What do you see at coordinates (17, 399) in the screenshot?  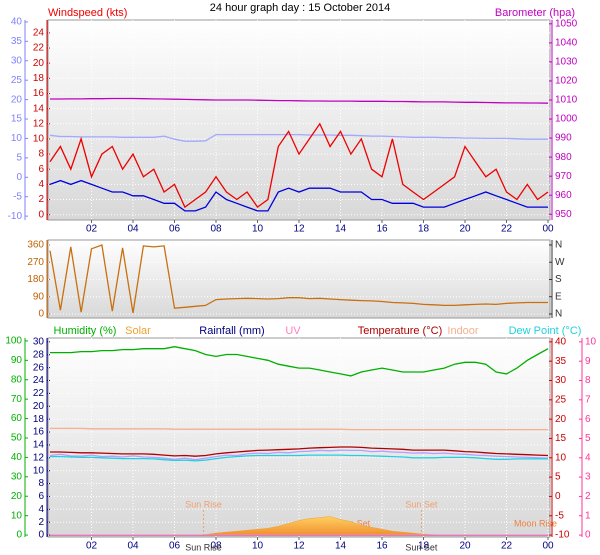 I see `y-tick-label: 70` at bounding box center [17, 399].